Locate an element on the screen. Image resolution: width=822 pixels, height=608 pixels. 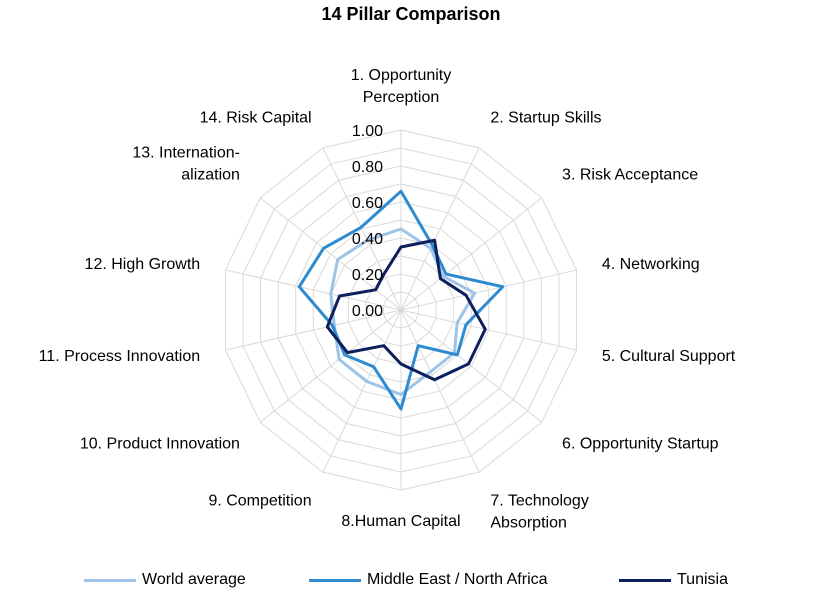
axis-label: 2. Startup Skills is located at coordinates (545, 117).